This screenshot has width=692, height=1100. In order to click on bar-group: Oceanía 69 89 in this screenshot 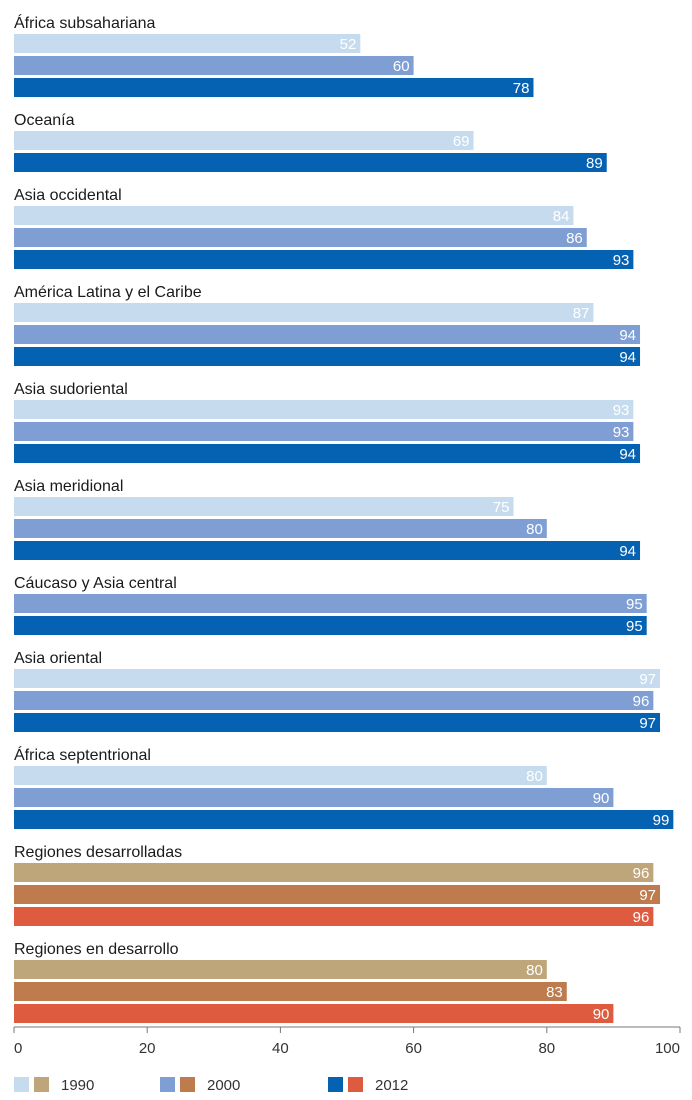, I will do `click(310, 142)`.